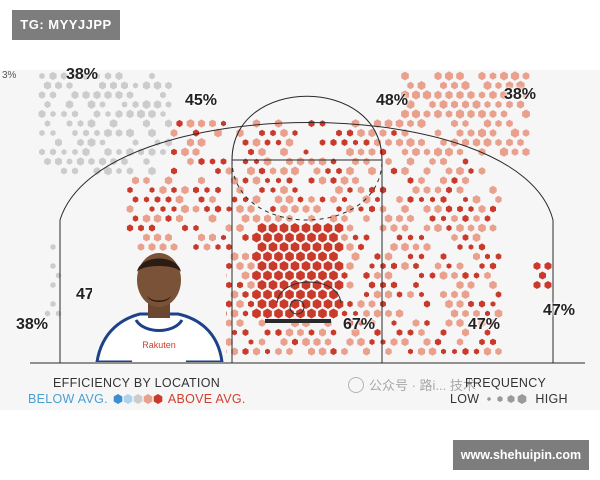 The image size is (600, 480). Describe the element at coordinates (138, 399) in the screenshot. I see `efficiency-swatches` at that location.